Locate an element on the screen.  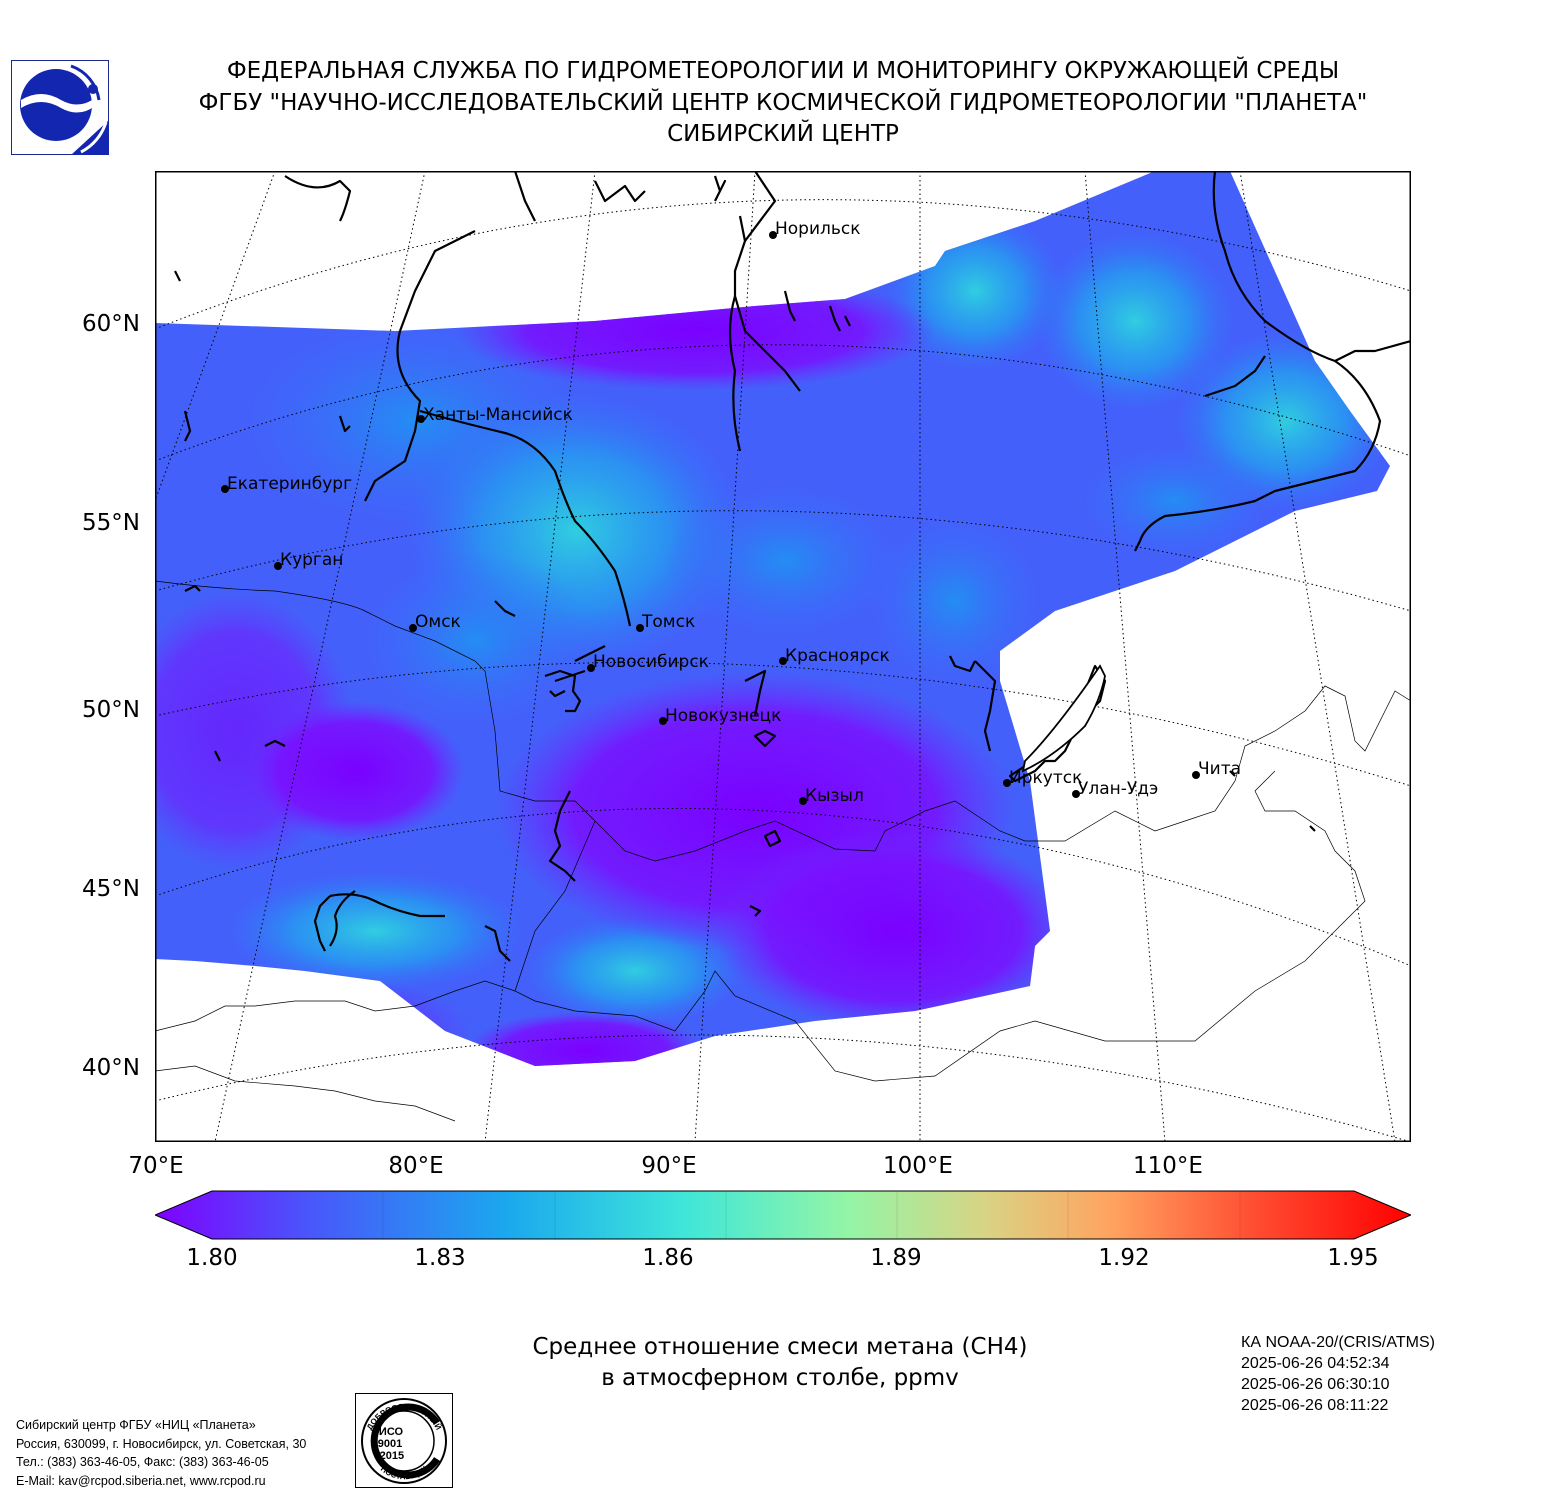
city-label: Чита is located at coordinates (1219, 769).